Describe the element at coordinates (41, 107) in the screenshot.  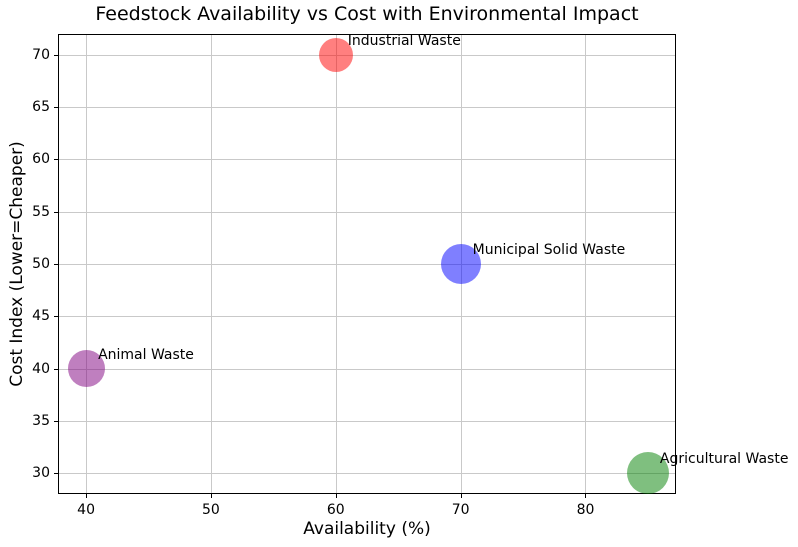
I see `y-tick-label-65: 65` at that location.